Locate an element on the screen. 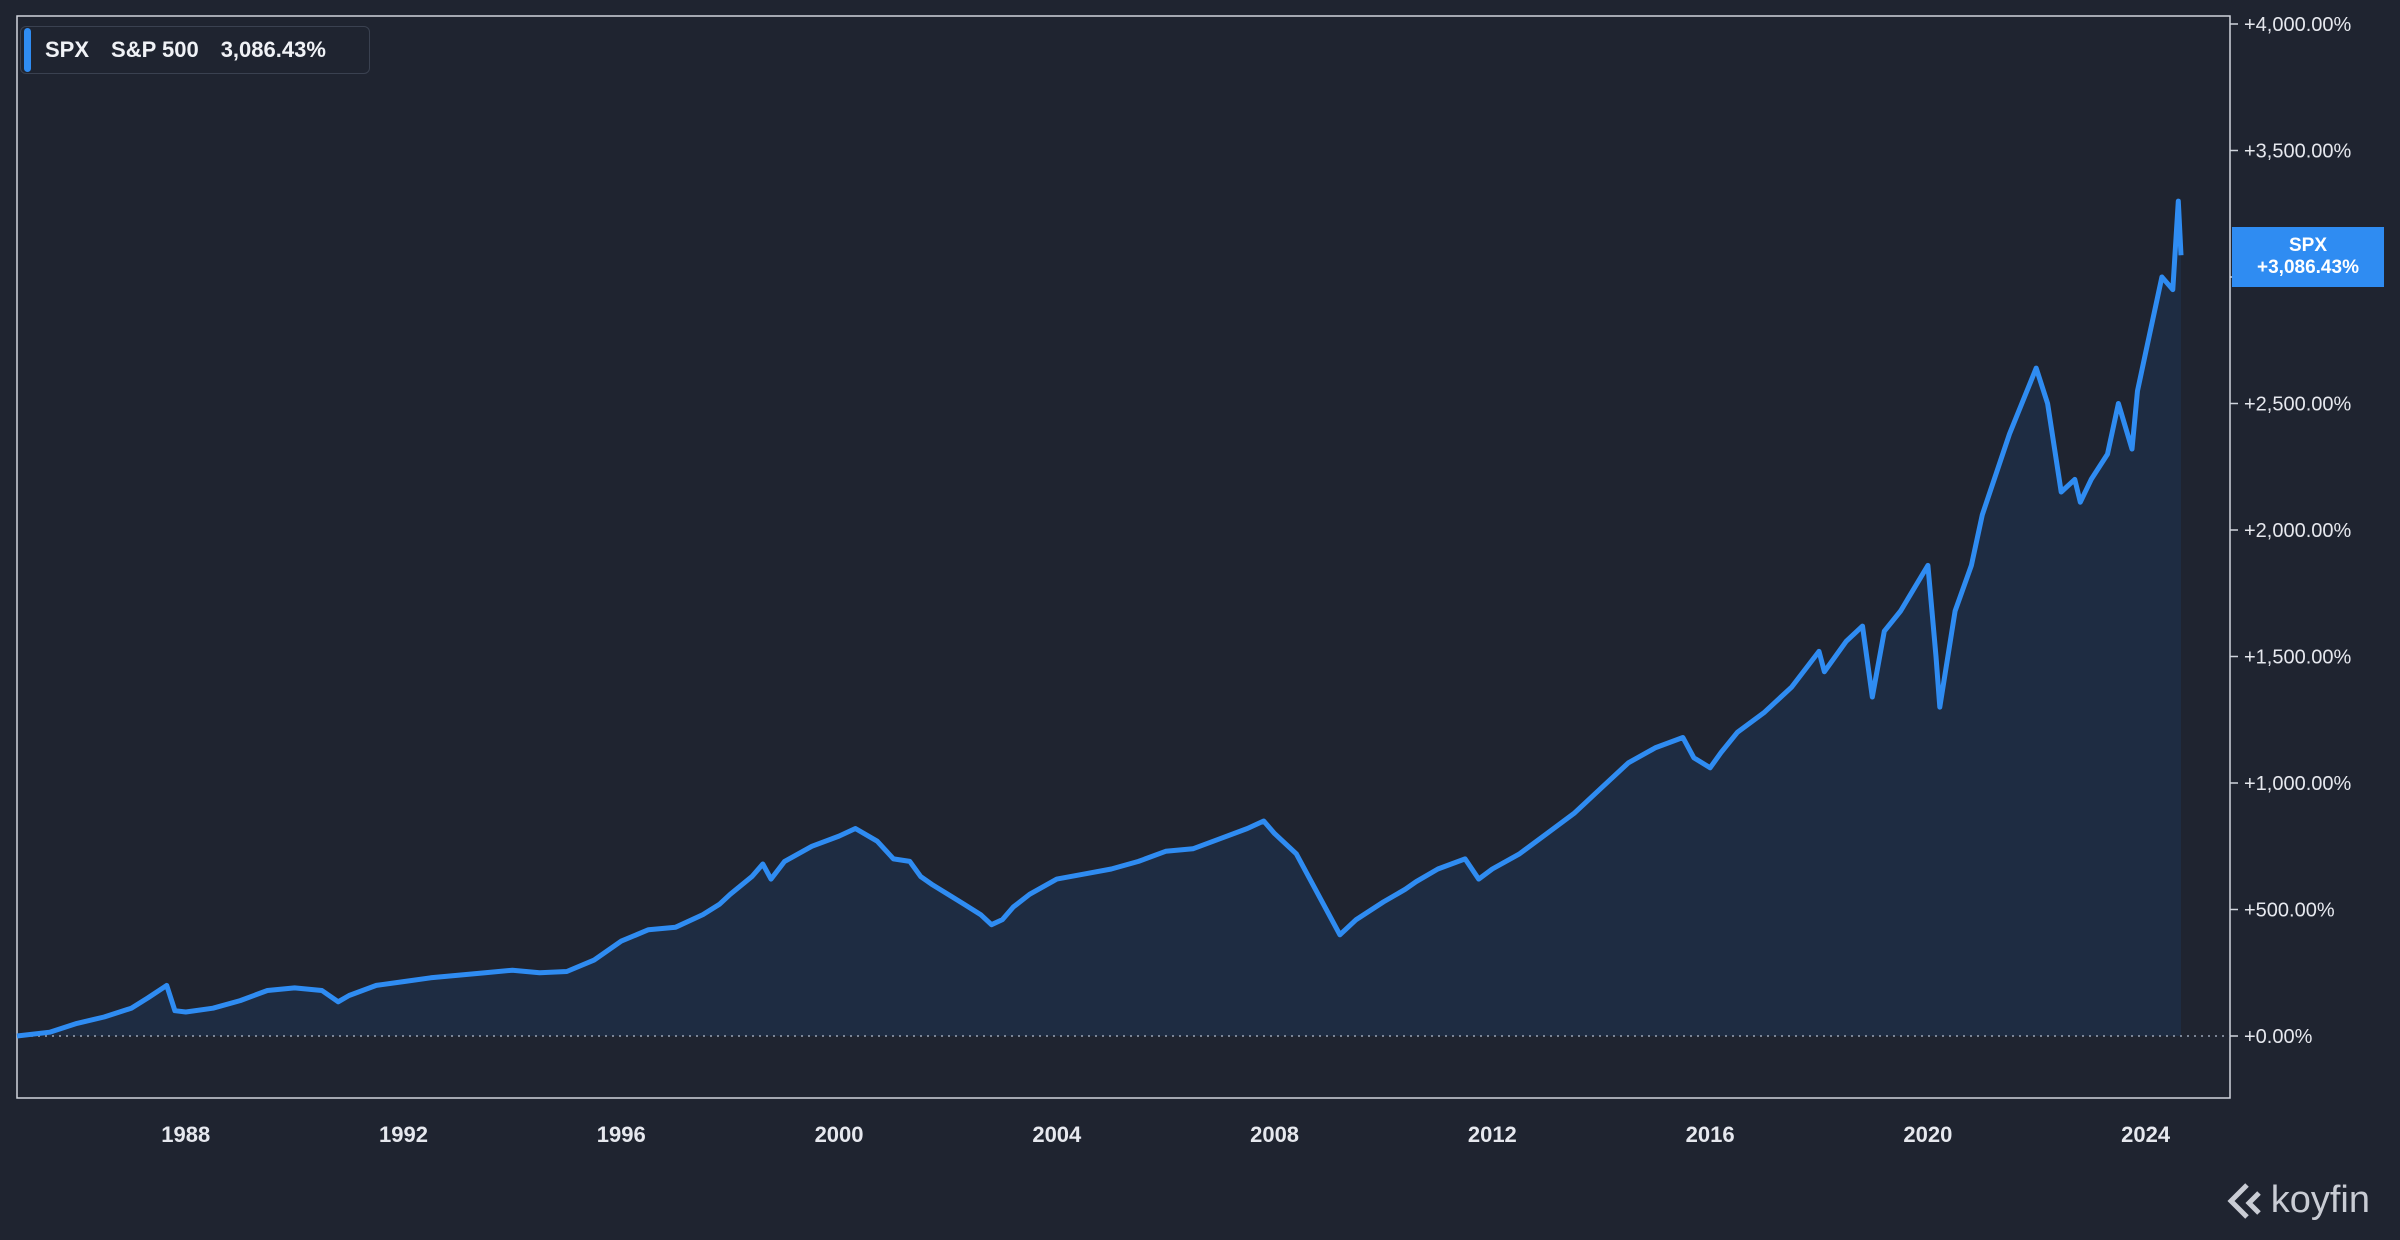 This screenshot has height=1240, width=2400. x-tick-label: 2016 is located at coordinates (1710, 1134).